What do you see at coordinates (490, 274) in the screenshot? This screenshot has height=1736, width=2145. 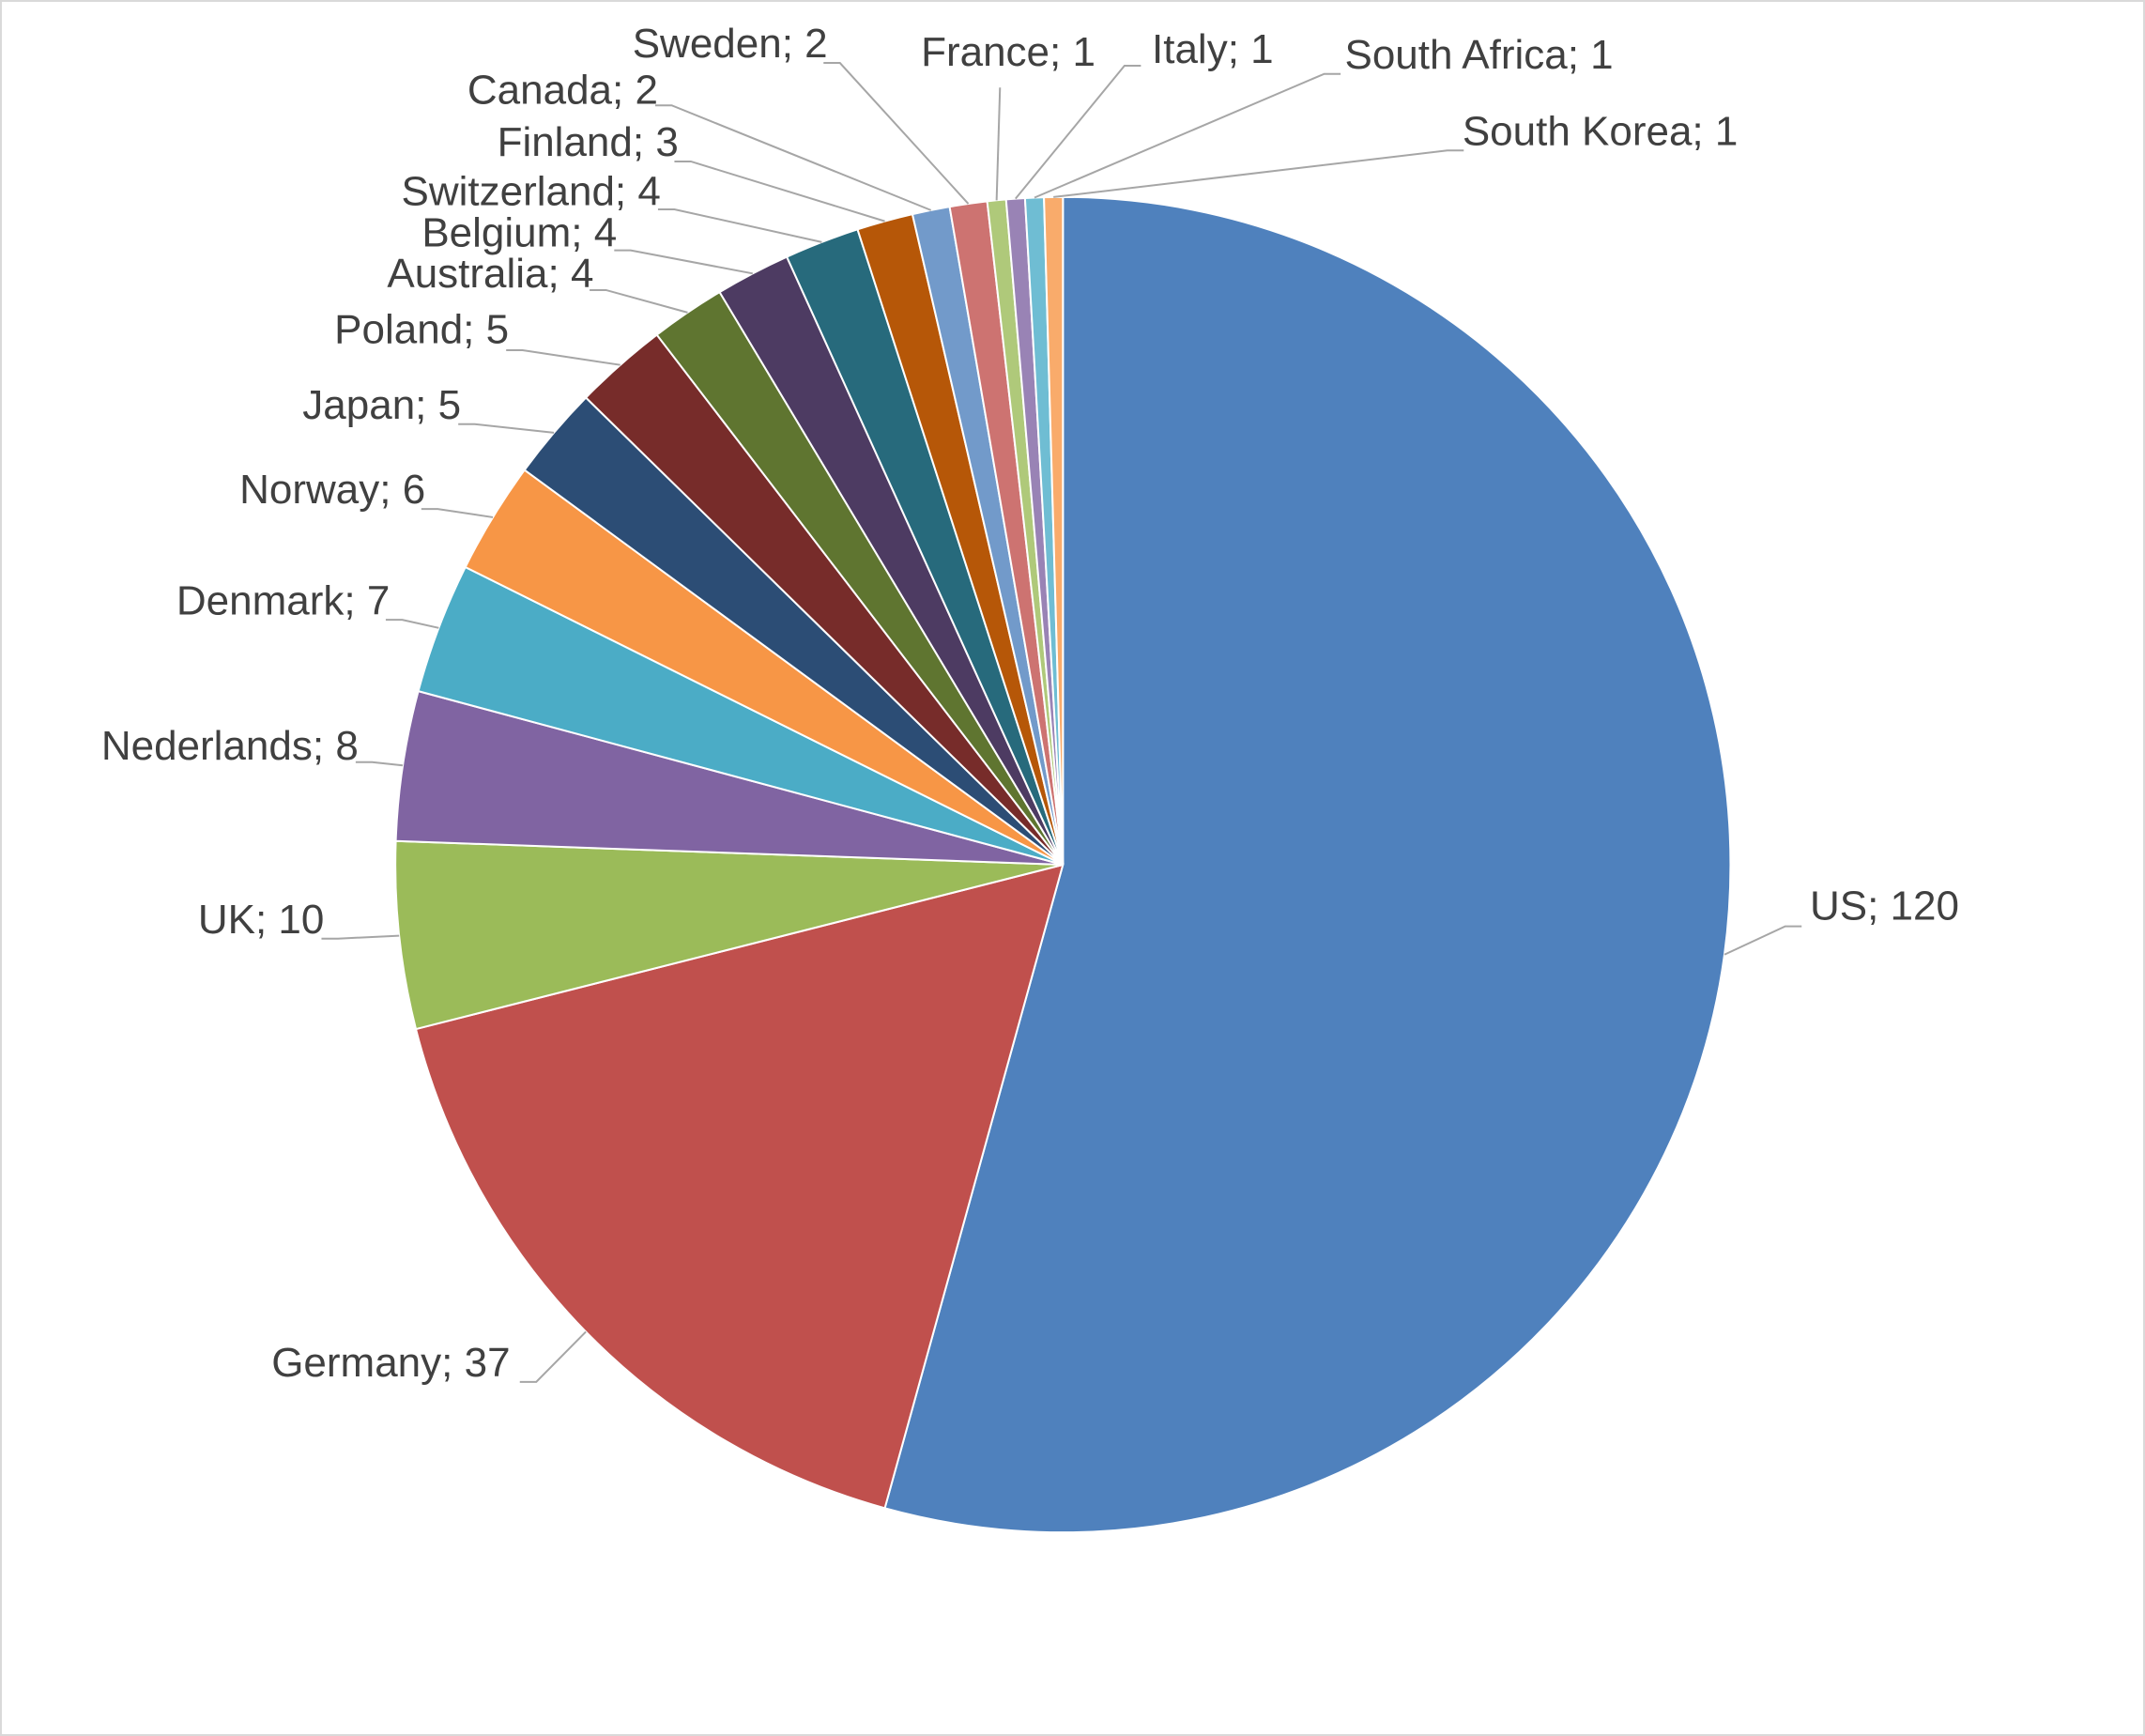 I see `data-label: Australia; 4` at bounding box center [490, 274].